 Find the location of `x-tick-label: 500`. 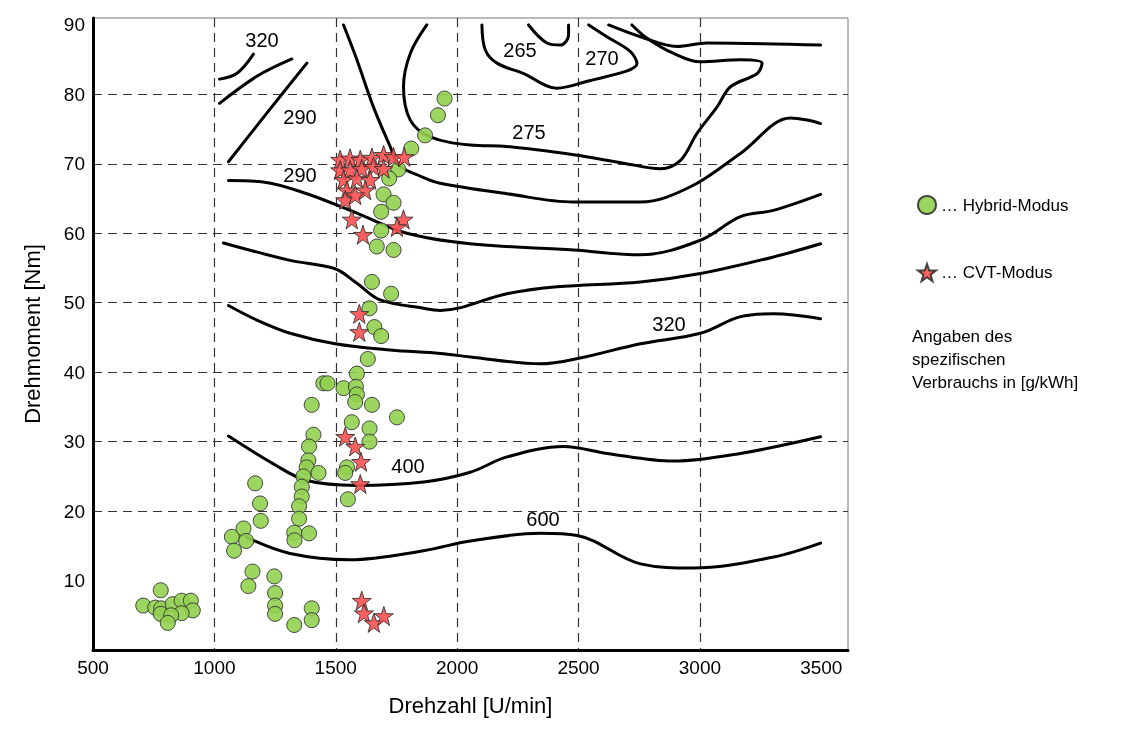

x-tick-label: 500 is located at coordinates (93, 667).